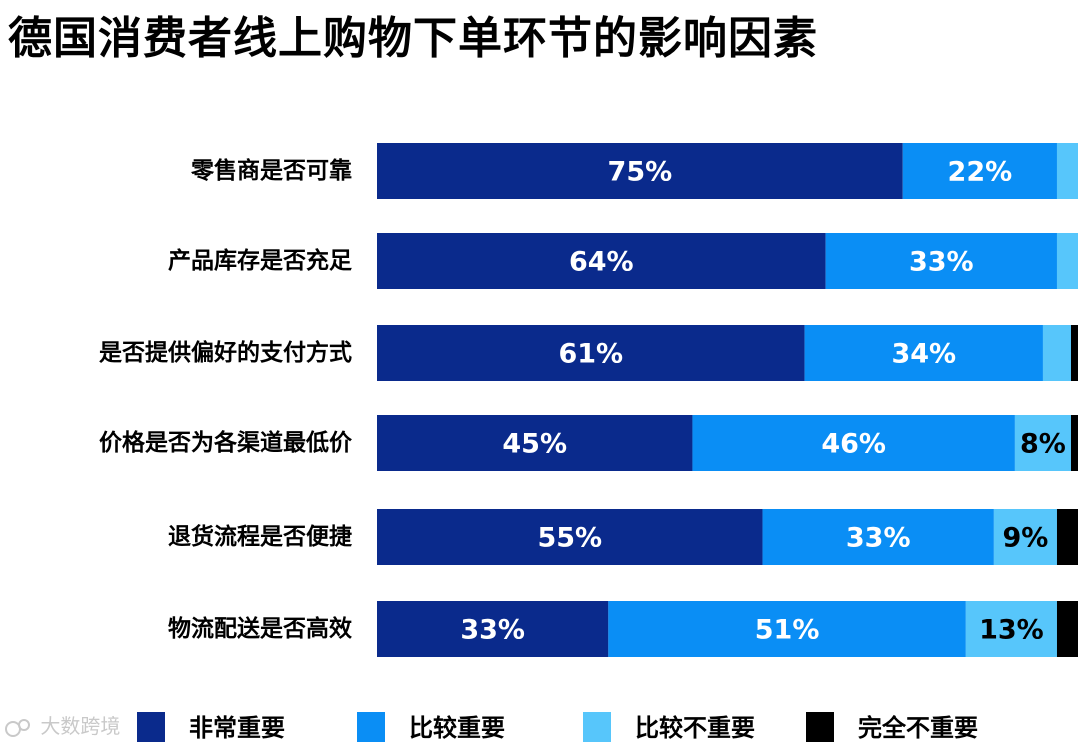  Describe the element at coordinates (80, 726) in the screenshot. I see `watermark-text: 大数跨境` at that location.